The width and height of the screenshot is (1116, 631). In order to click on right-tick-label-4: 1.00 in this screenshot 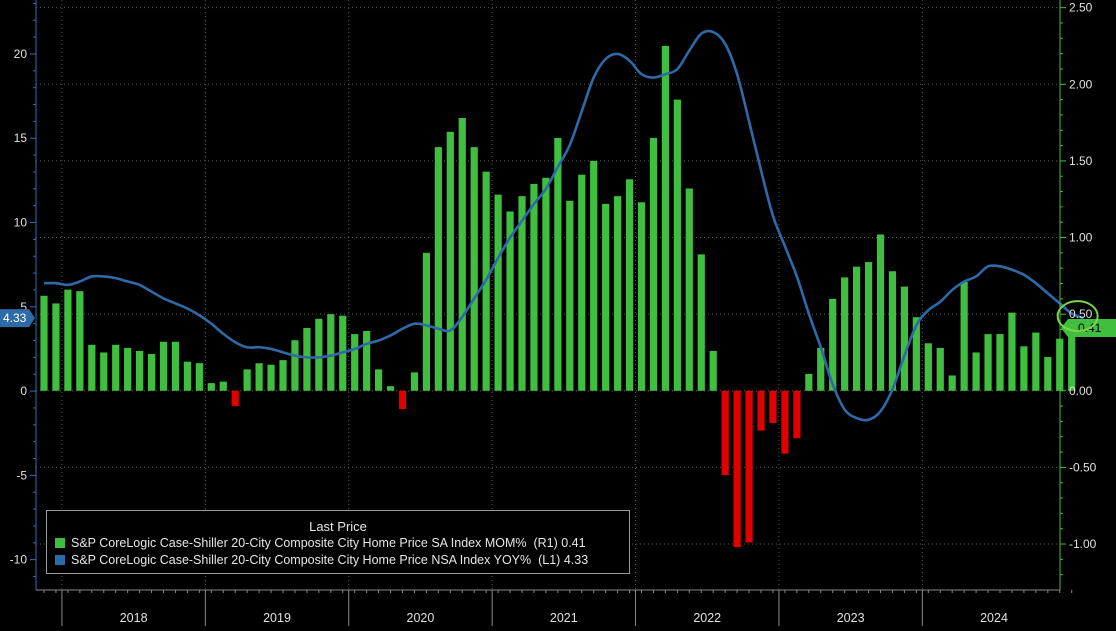, I will do `click(1081, 238)`.